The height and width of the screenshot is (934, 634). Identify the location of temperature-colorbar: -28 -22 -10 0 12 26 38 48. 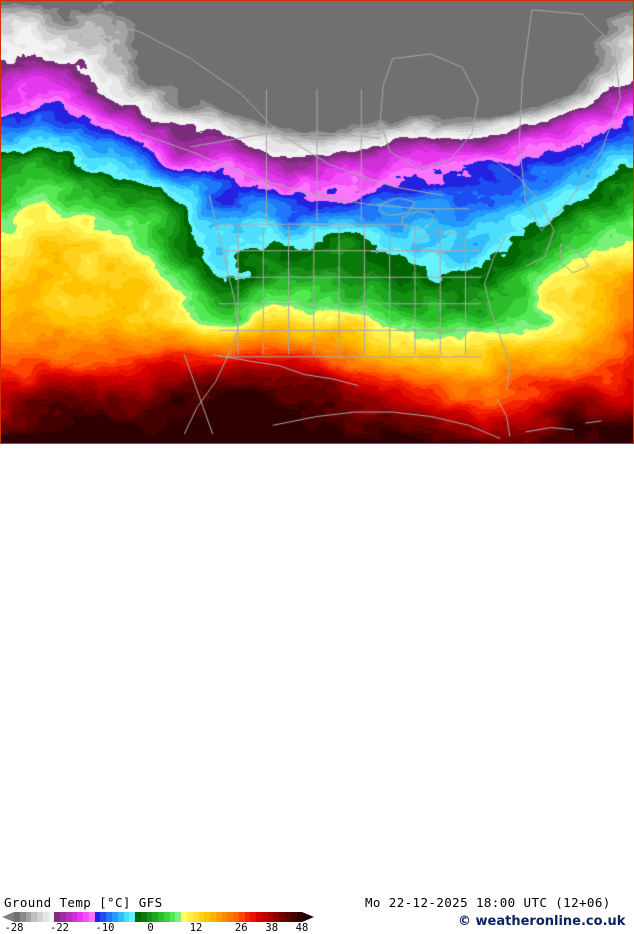
(165, 922).